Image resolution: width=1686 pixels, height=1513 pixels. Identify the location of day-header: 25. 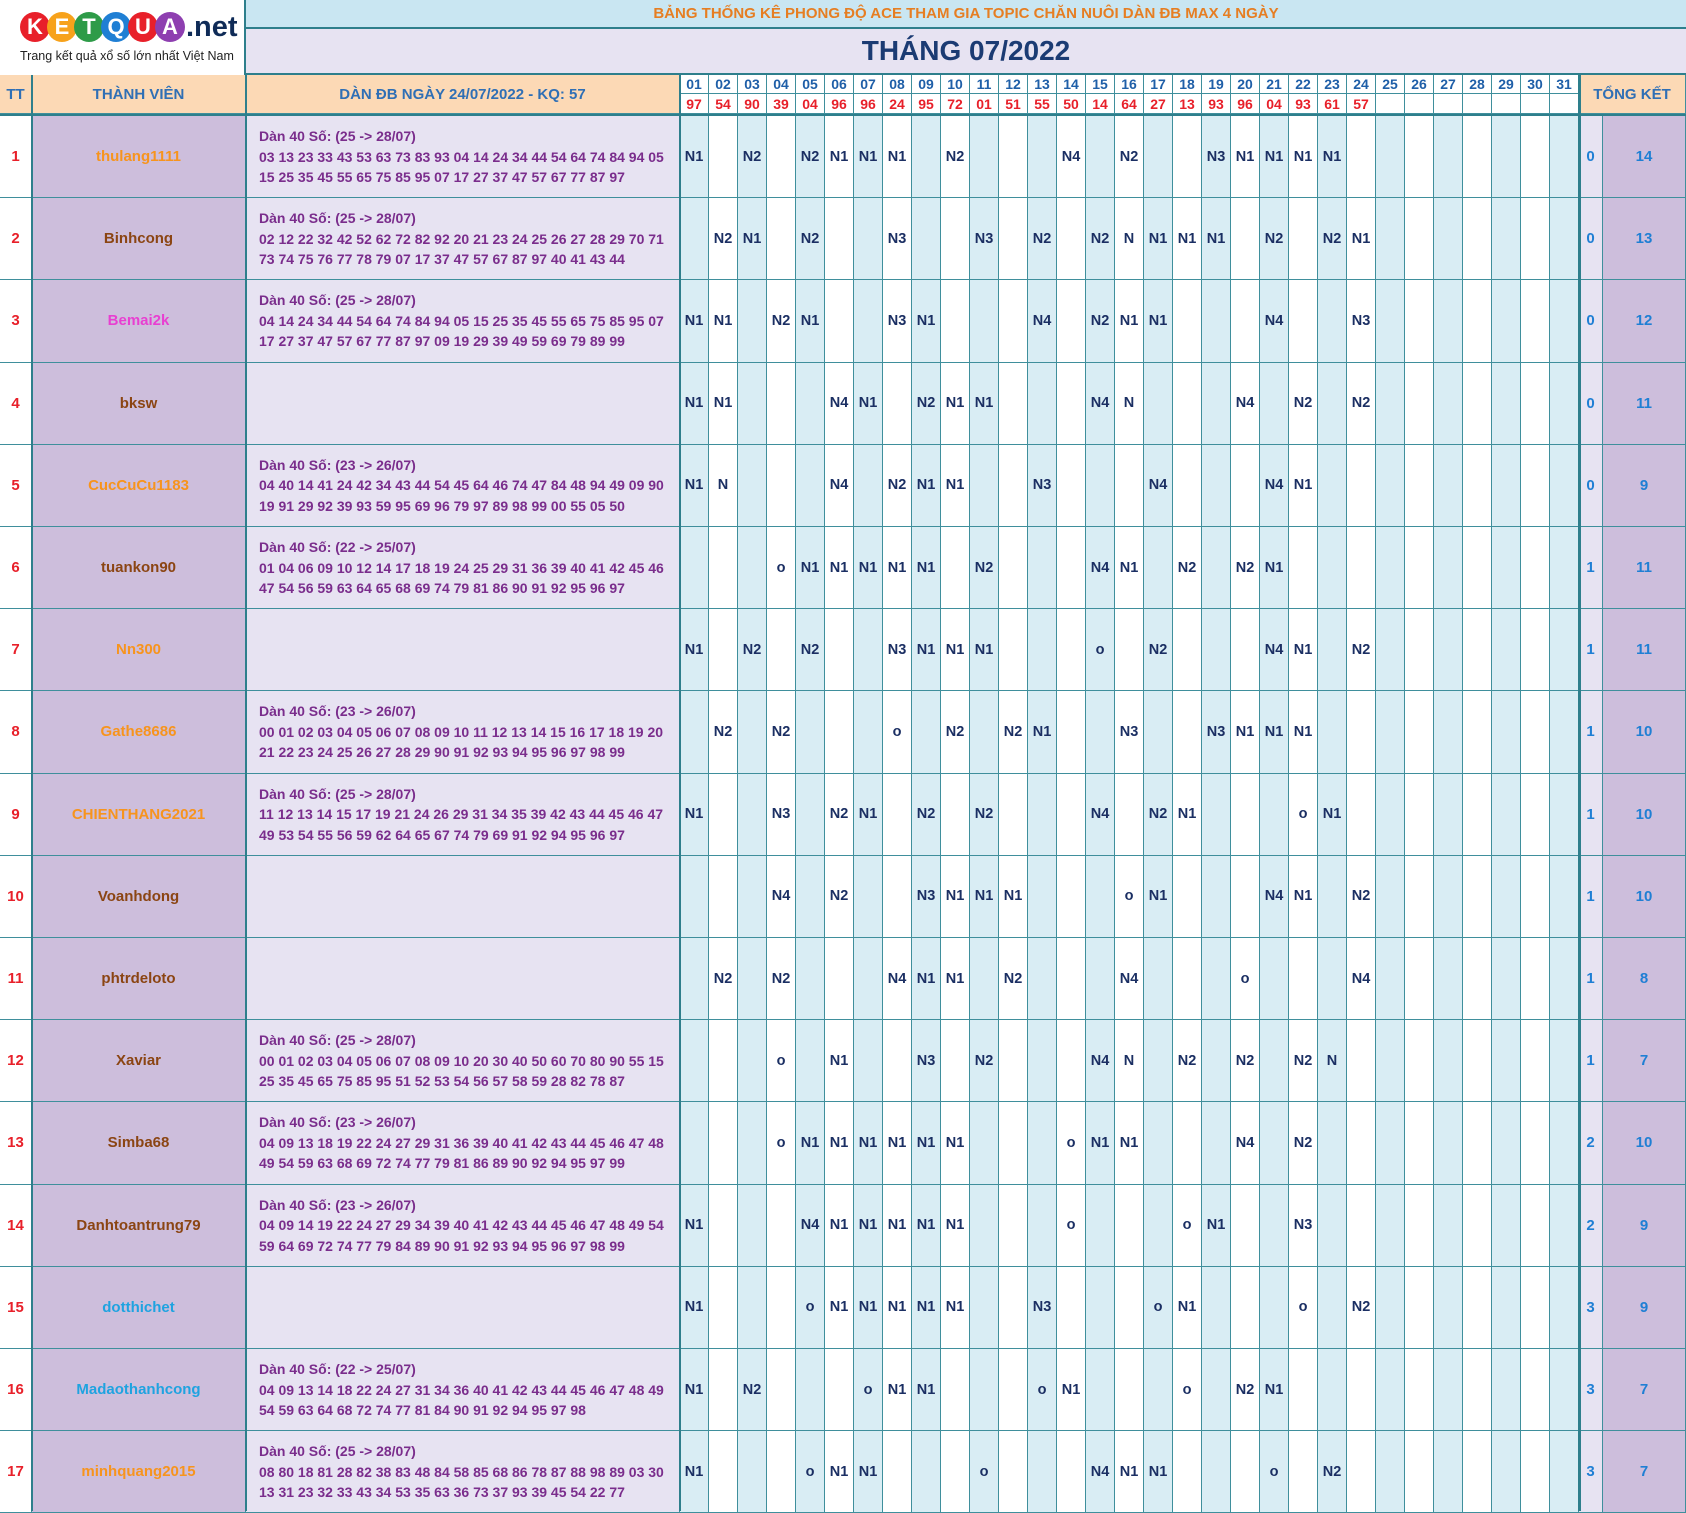
(1390, 84).